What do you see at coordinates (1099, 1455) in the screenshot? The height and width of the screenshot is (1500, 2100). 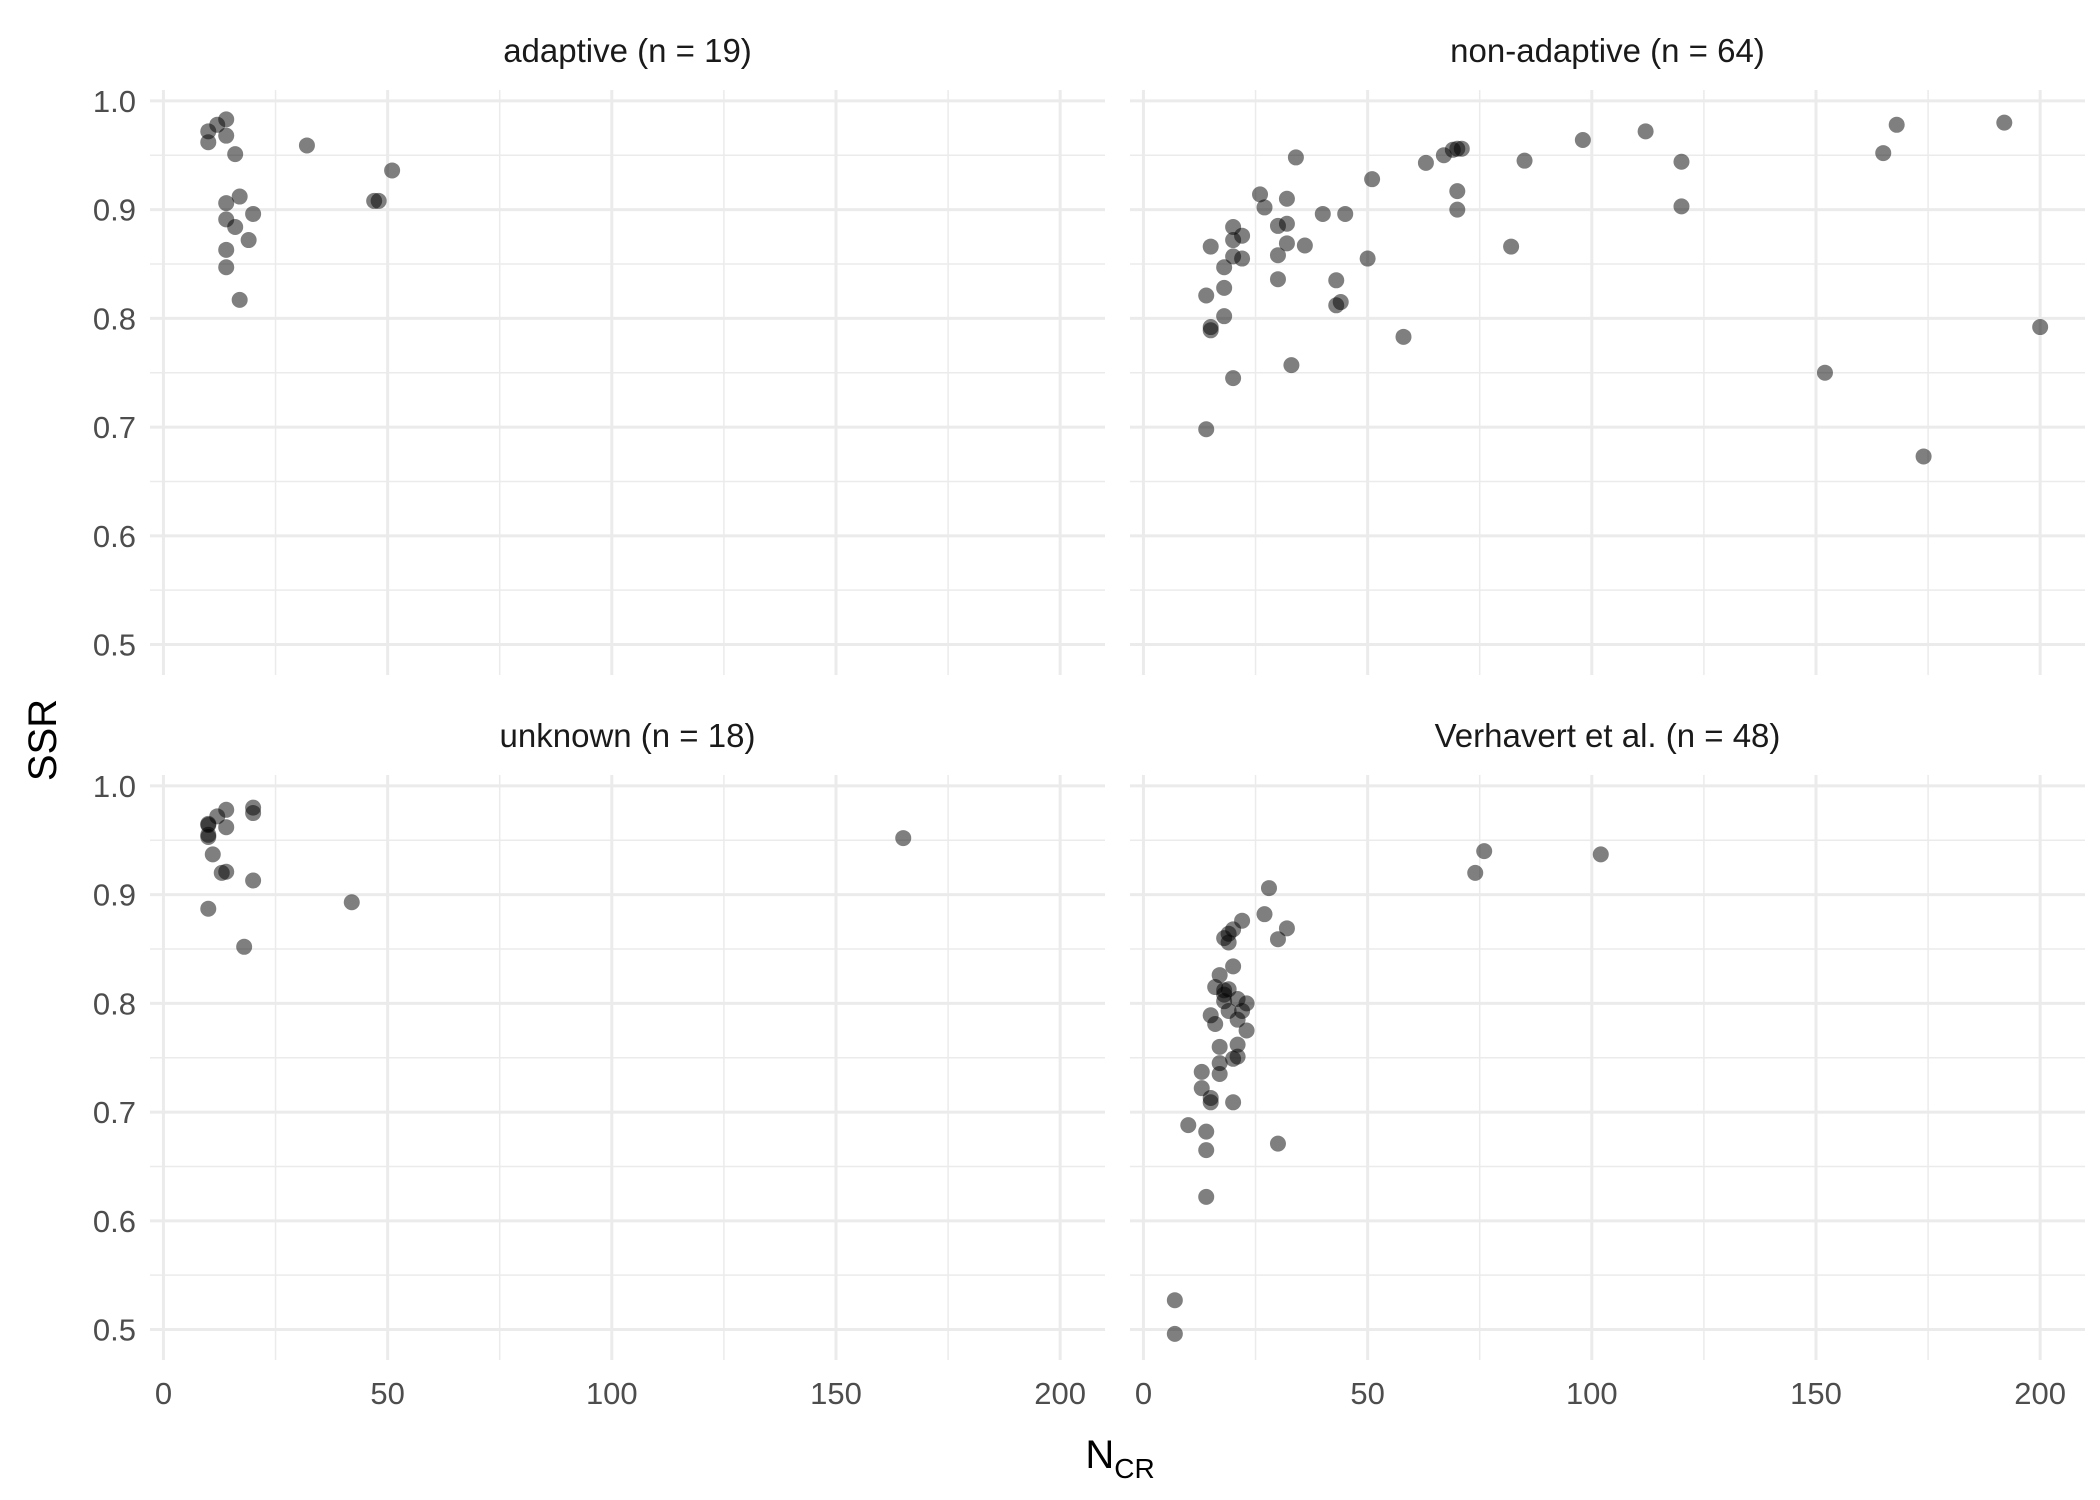 I see `x-axis-title-main: N` at bounding box center [1099, 1455].